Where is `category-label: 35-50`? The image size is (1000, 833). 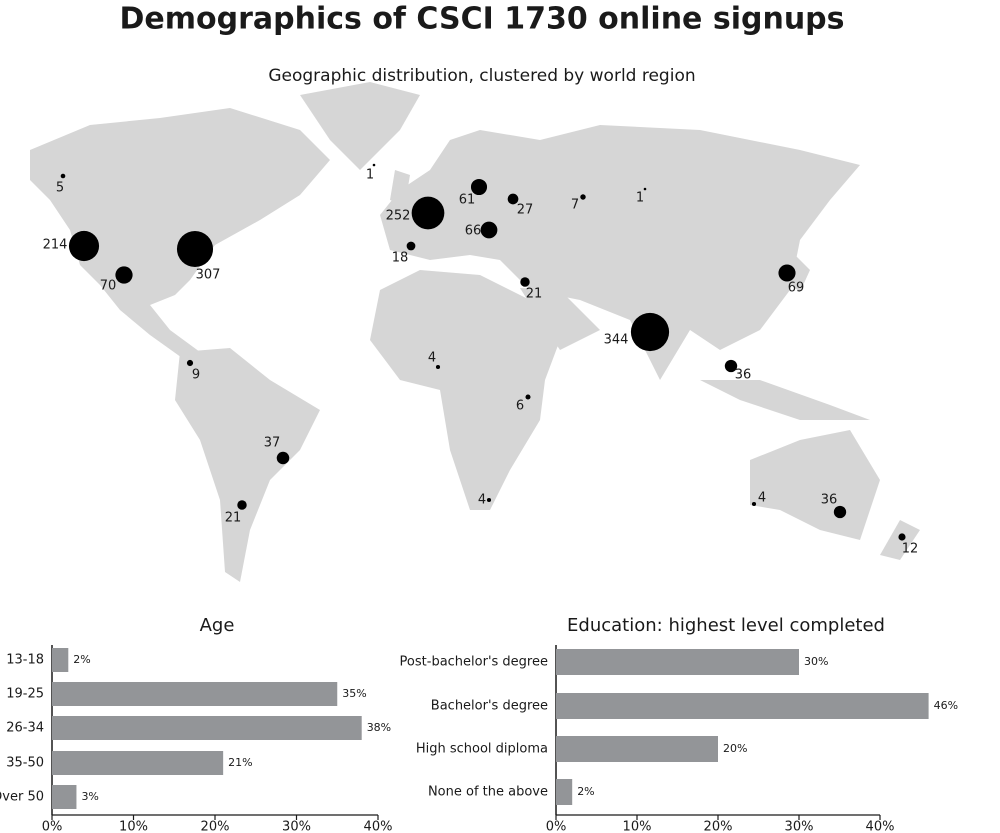 category-label: 35-50 is located at coordinates (25, 763).